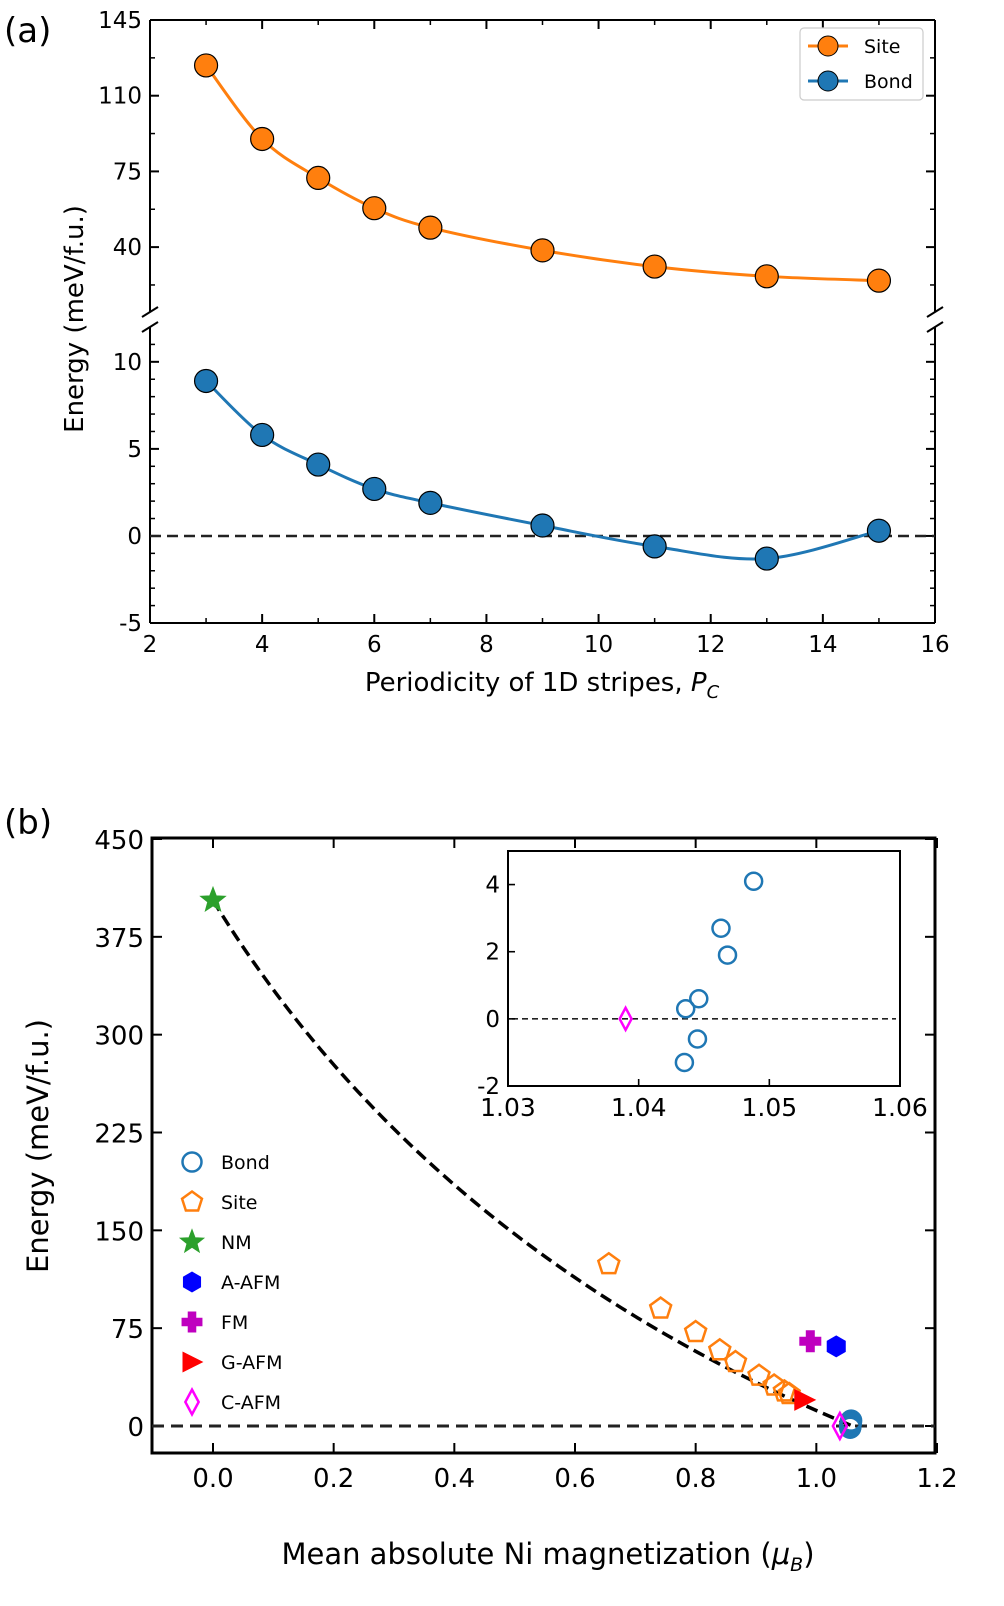 This screenshot has height=1606, width=1004. I want to click on panel-b-label: (b), so click(28, 823).